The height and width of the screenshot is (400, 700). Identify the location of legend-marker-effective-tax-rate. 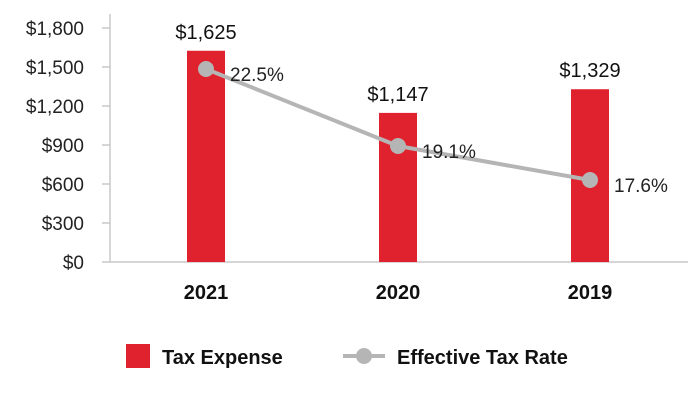
(364, 356).